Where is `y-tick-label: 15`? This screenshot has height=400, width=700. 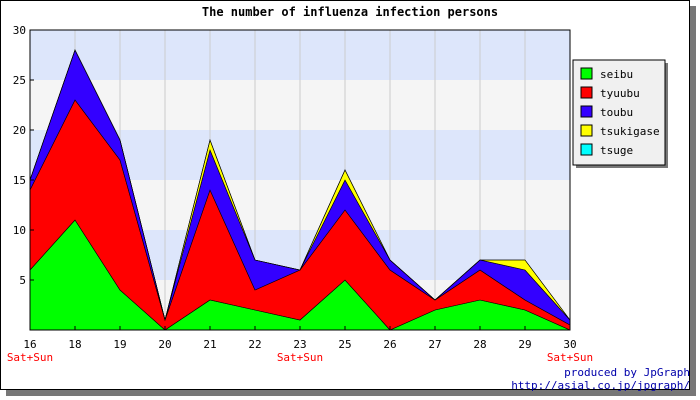 y-tick-label: 15 is located at coordinates (19, 180).